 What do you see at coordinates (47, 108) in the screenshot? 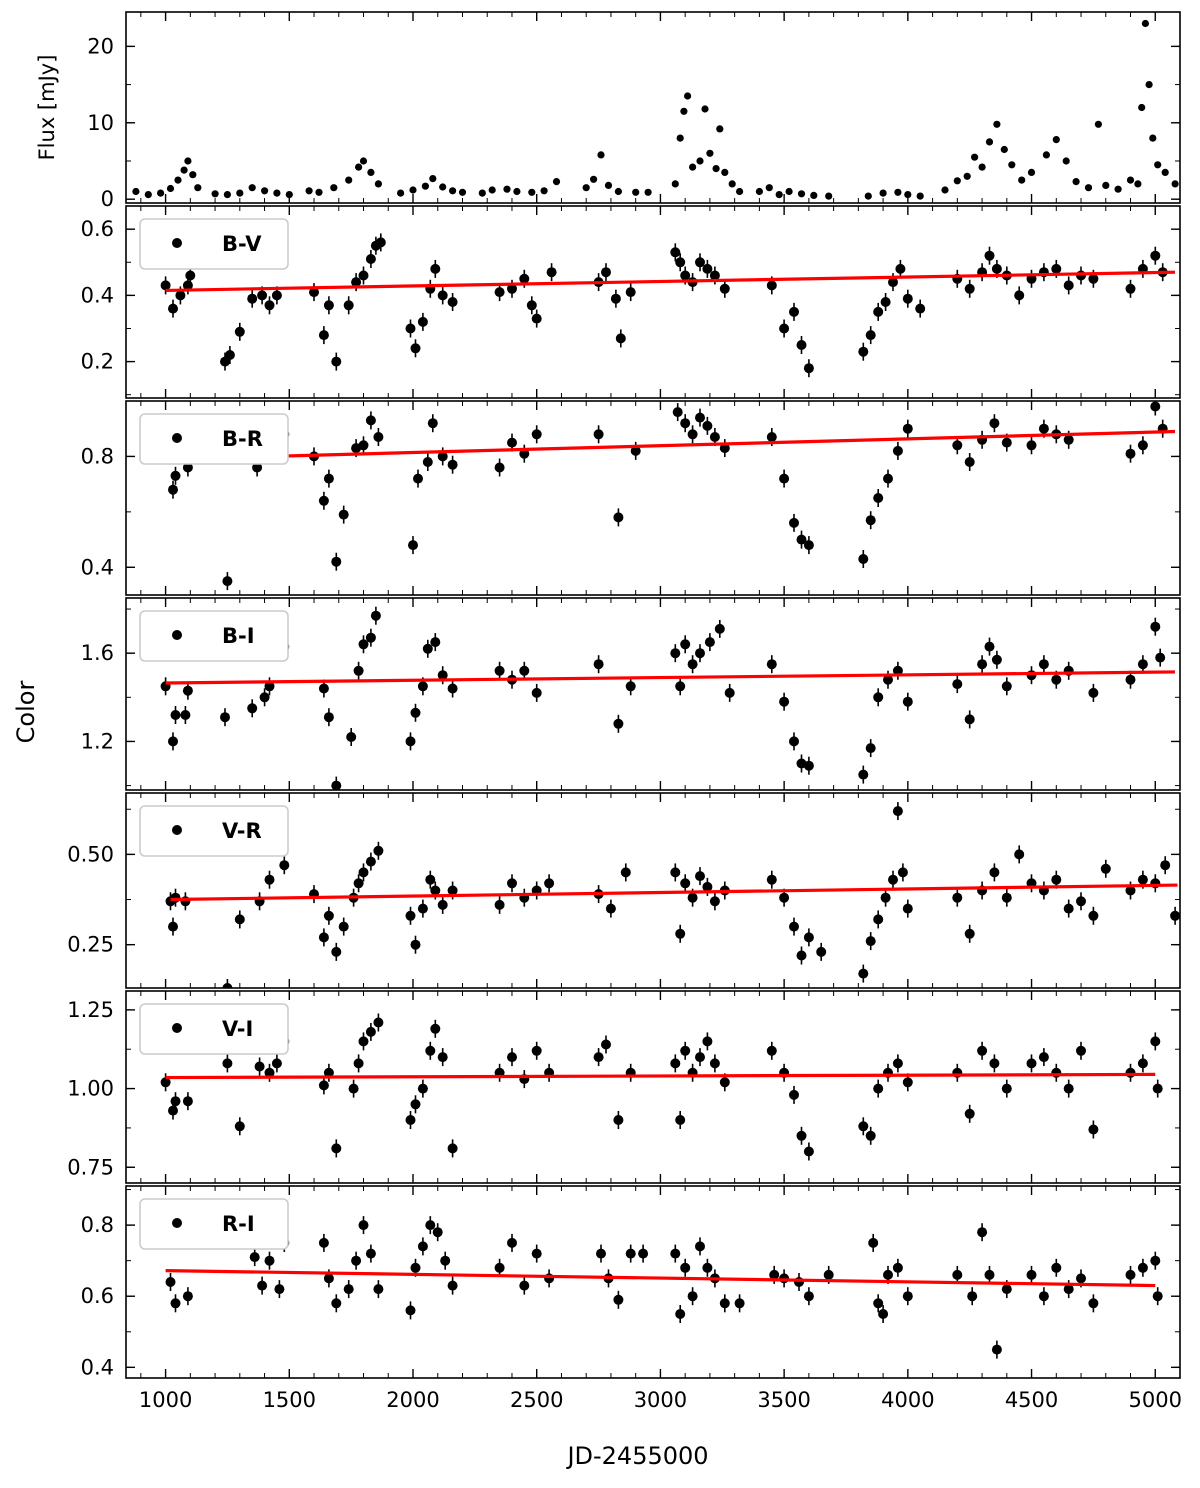
I see `flux-axis-label: Flux [mJy]` at bounding box center [47, 108].